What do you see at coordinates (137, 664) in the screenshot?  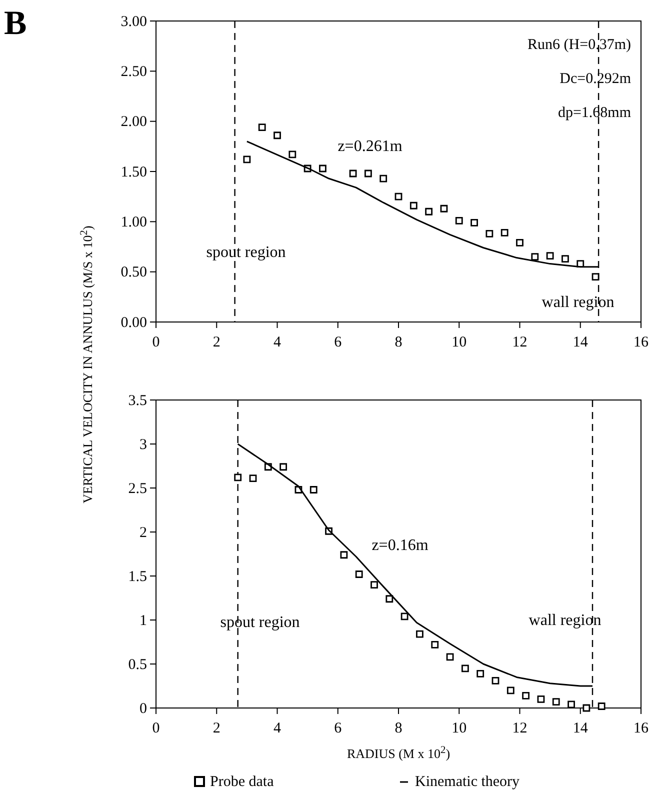 I see `y-tick-label: 0.5` at bounding box center [137, 664].